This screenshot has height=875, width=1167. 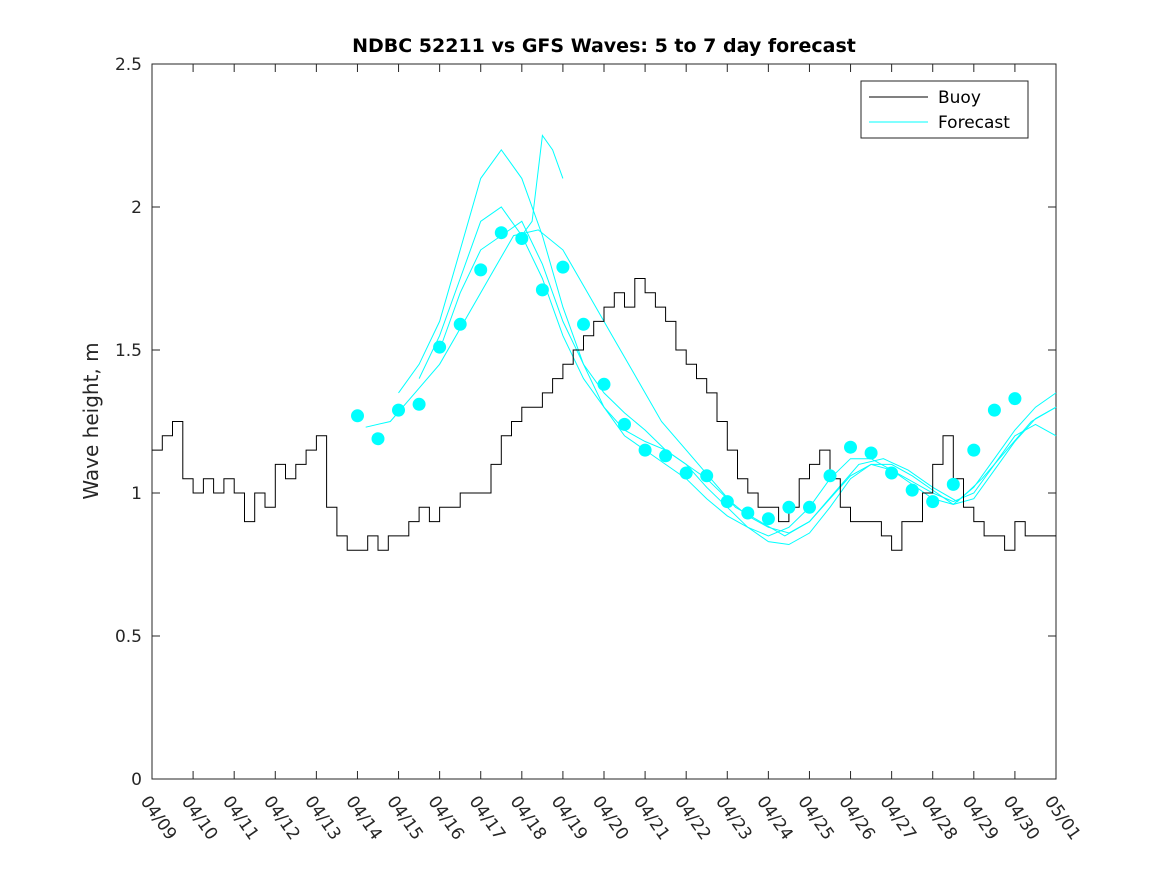 What do you see at coordinates (136, 494) in the screenshot?
I see `y-tick-label: 1` at bounding box center [136, 494].